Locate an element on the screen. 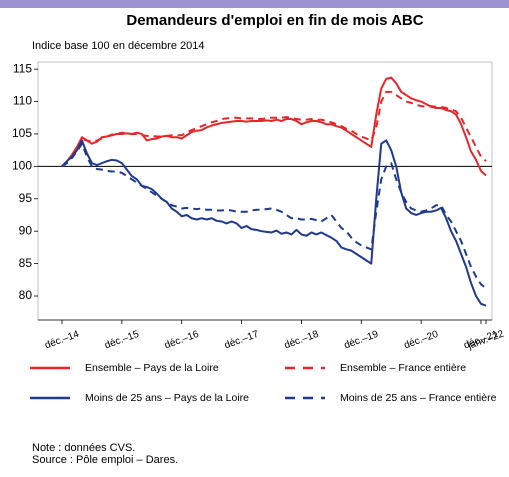  chart-title: Demandeurs d'emploi en fin de mois ABC is located at coordinates (274, 20).